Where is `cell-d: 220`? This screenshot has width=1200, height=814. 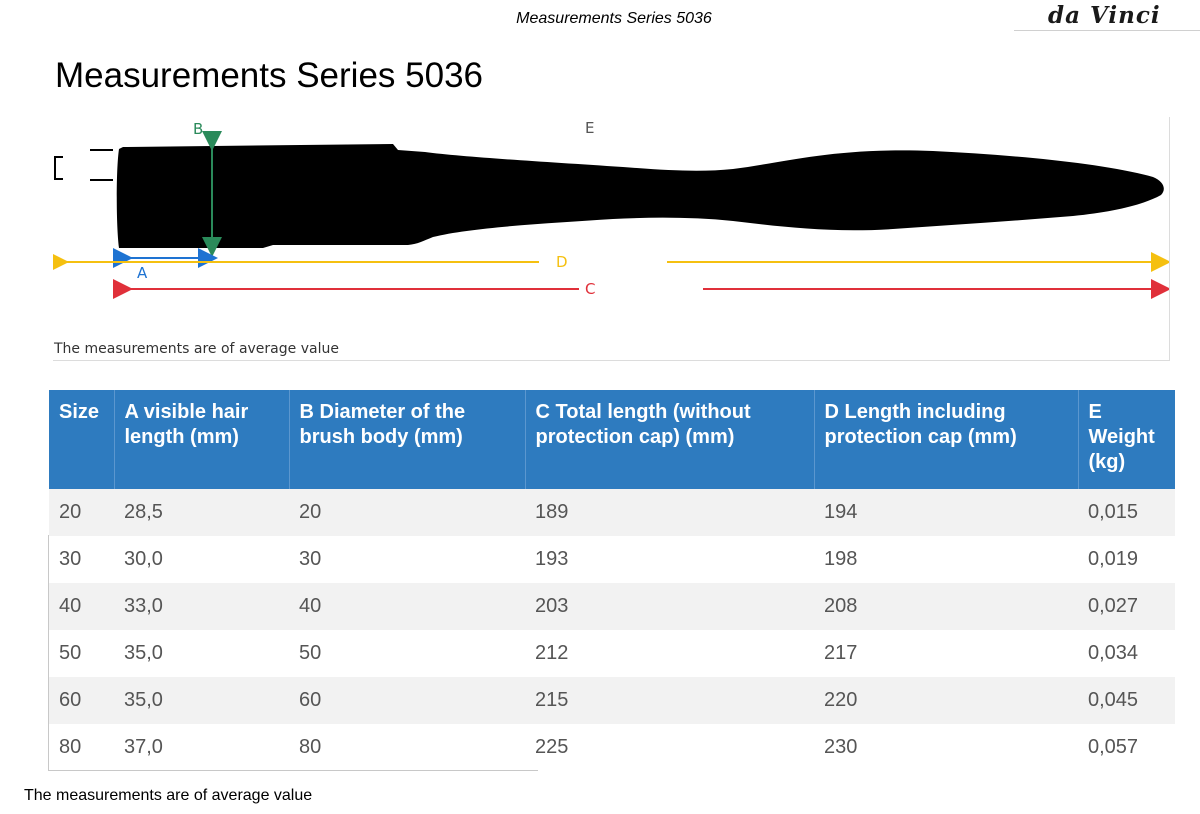 cell-d: 220 is located at coordinates (946, 700).